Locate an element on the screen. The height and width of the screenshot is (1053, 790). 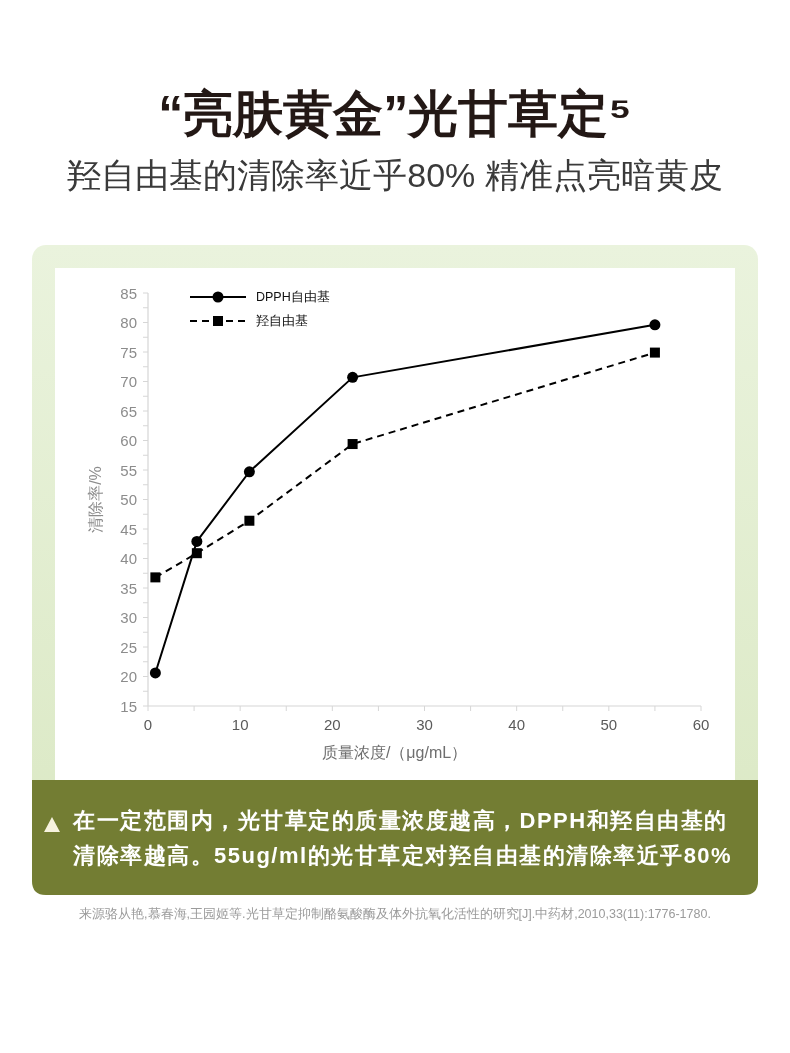
x-tick-label: 0 is located at coordinates (148, 724).